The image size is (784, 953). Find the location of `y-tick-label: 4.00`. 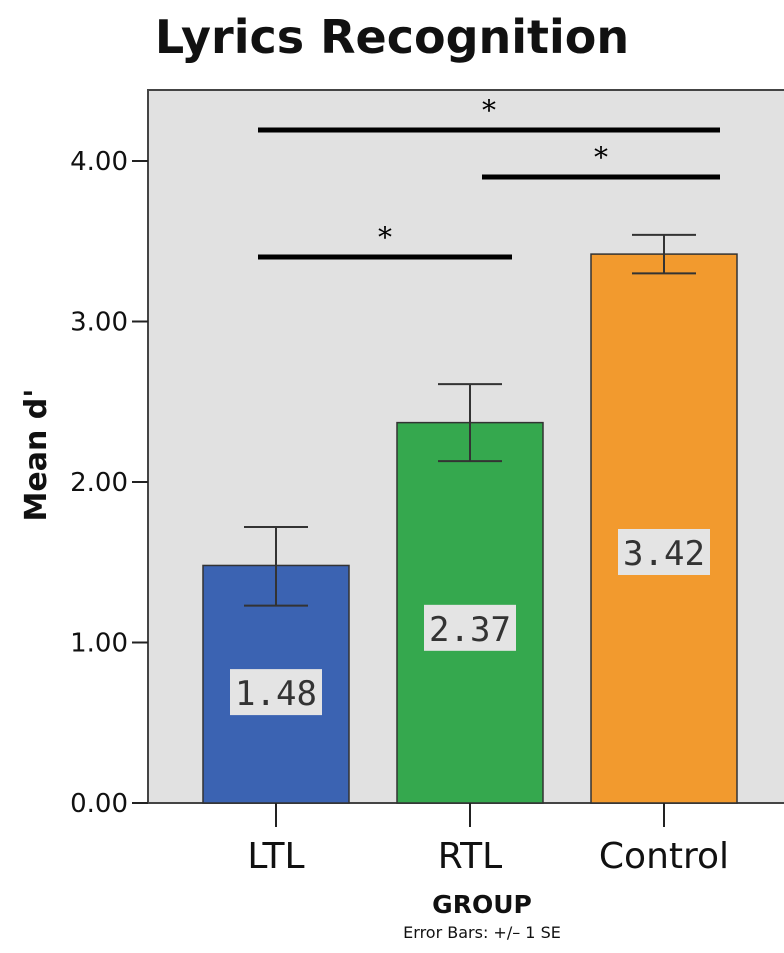

y-tick-label: 4.00 is located at coordinates (99, 162).